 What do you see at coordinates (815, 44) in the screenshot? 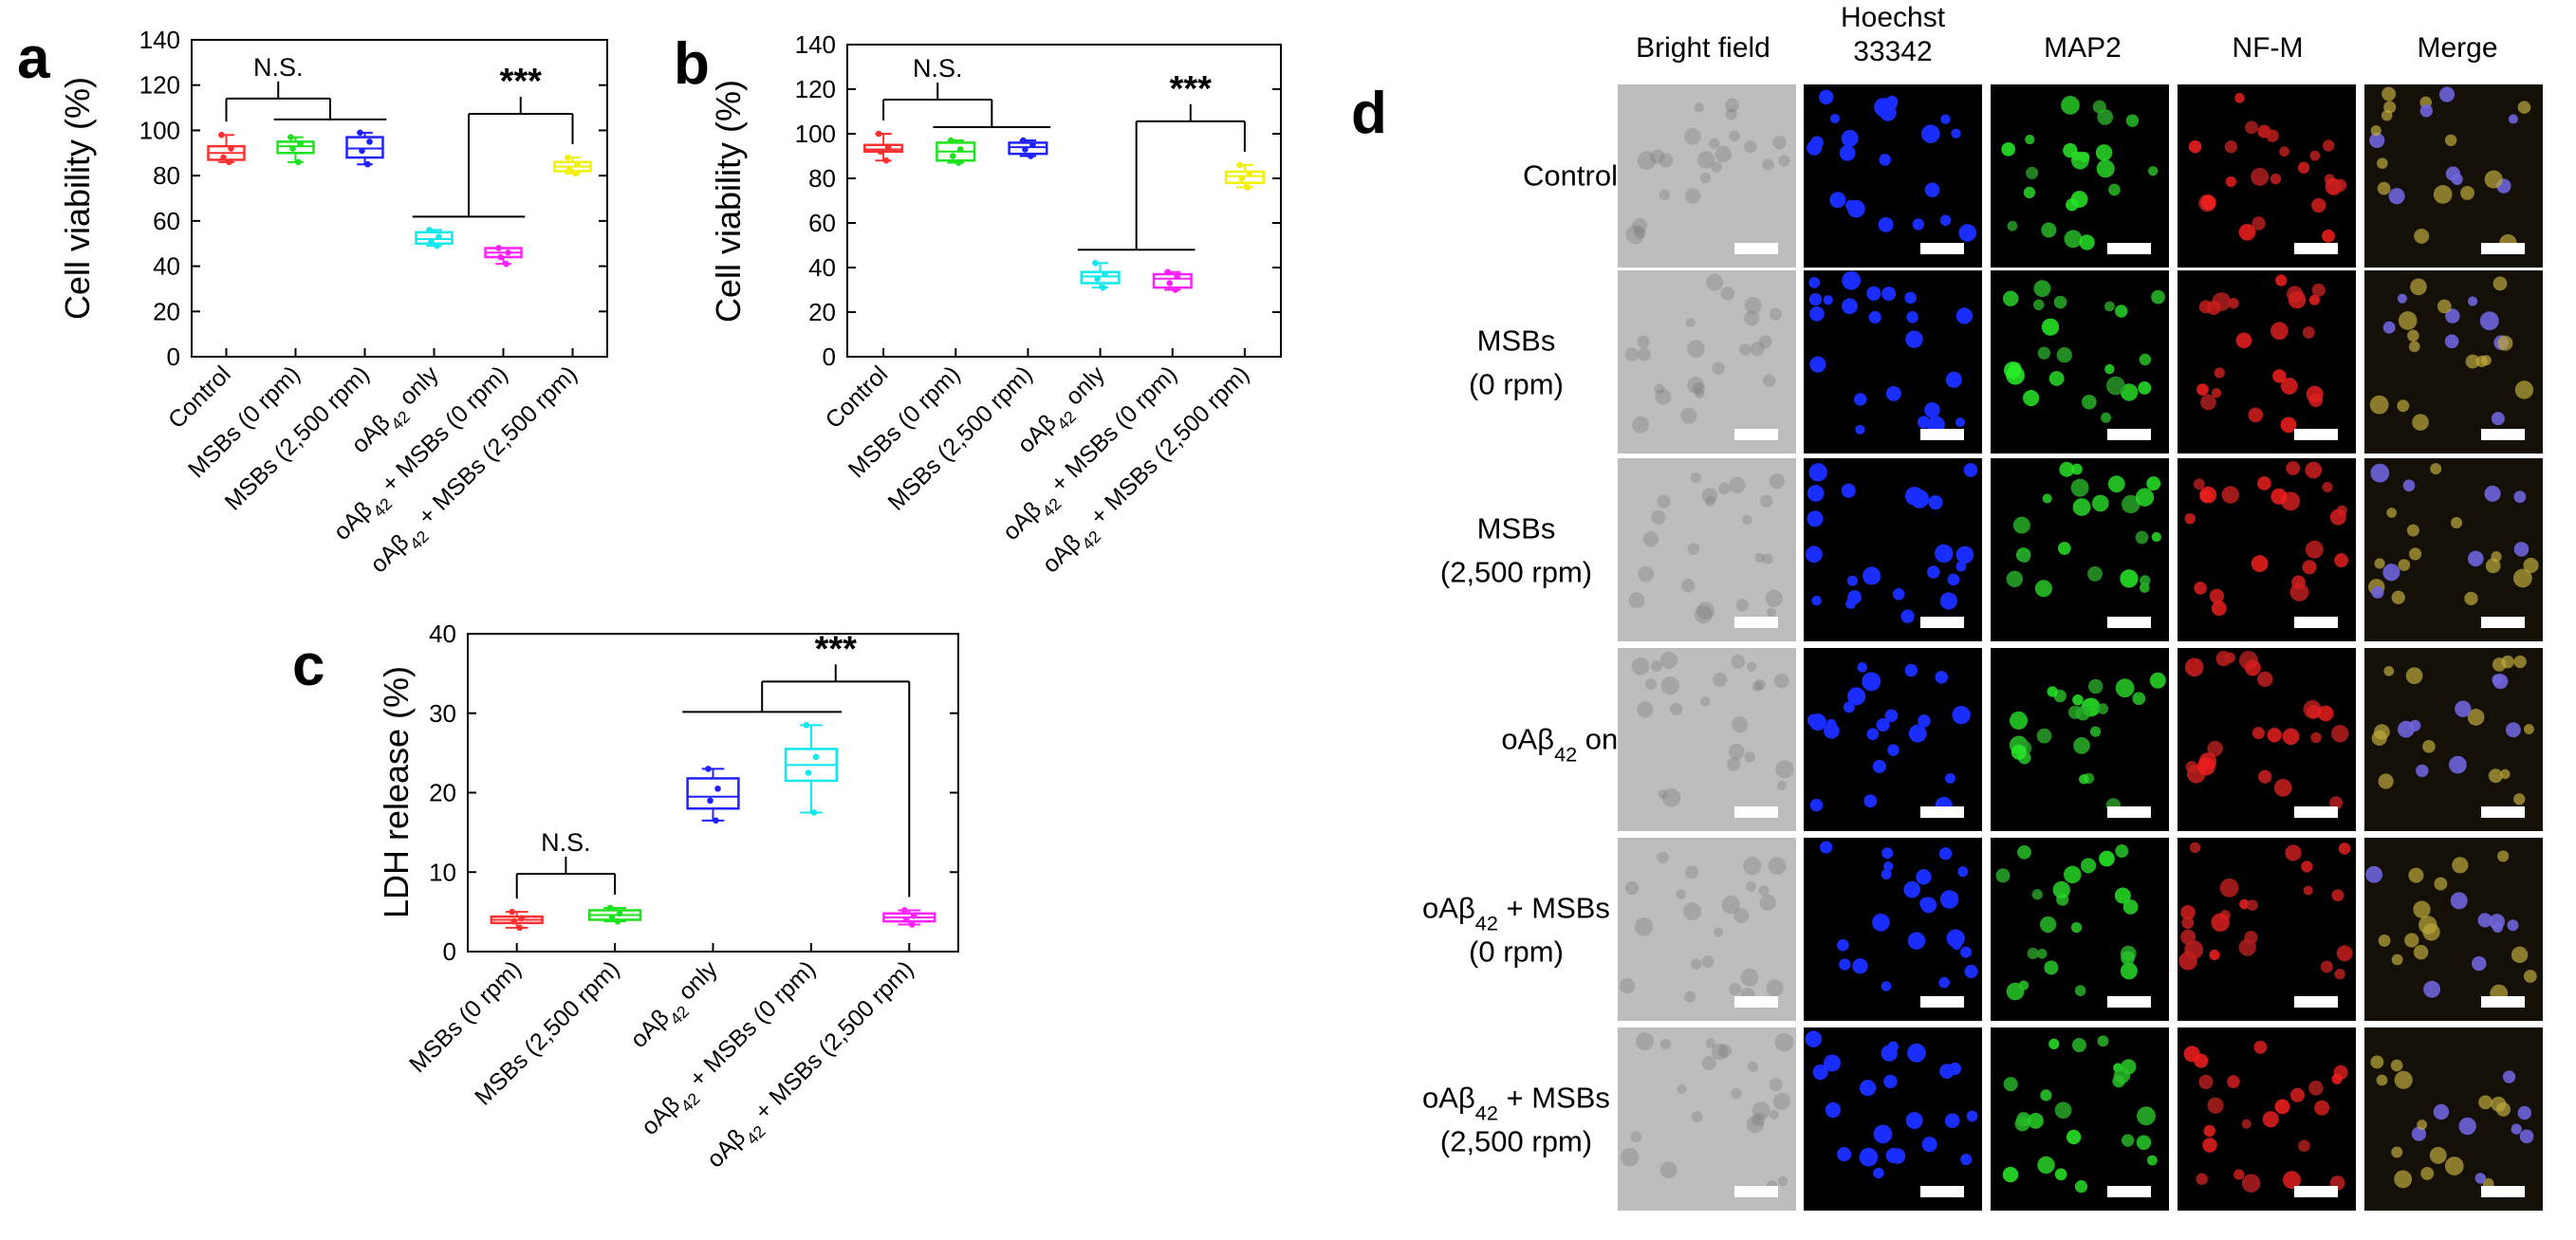
I see `y-tick-label: 140` at bounding box center [815, 44].